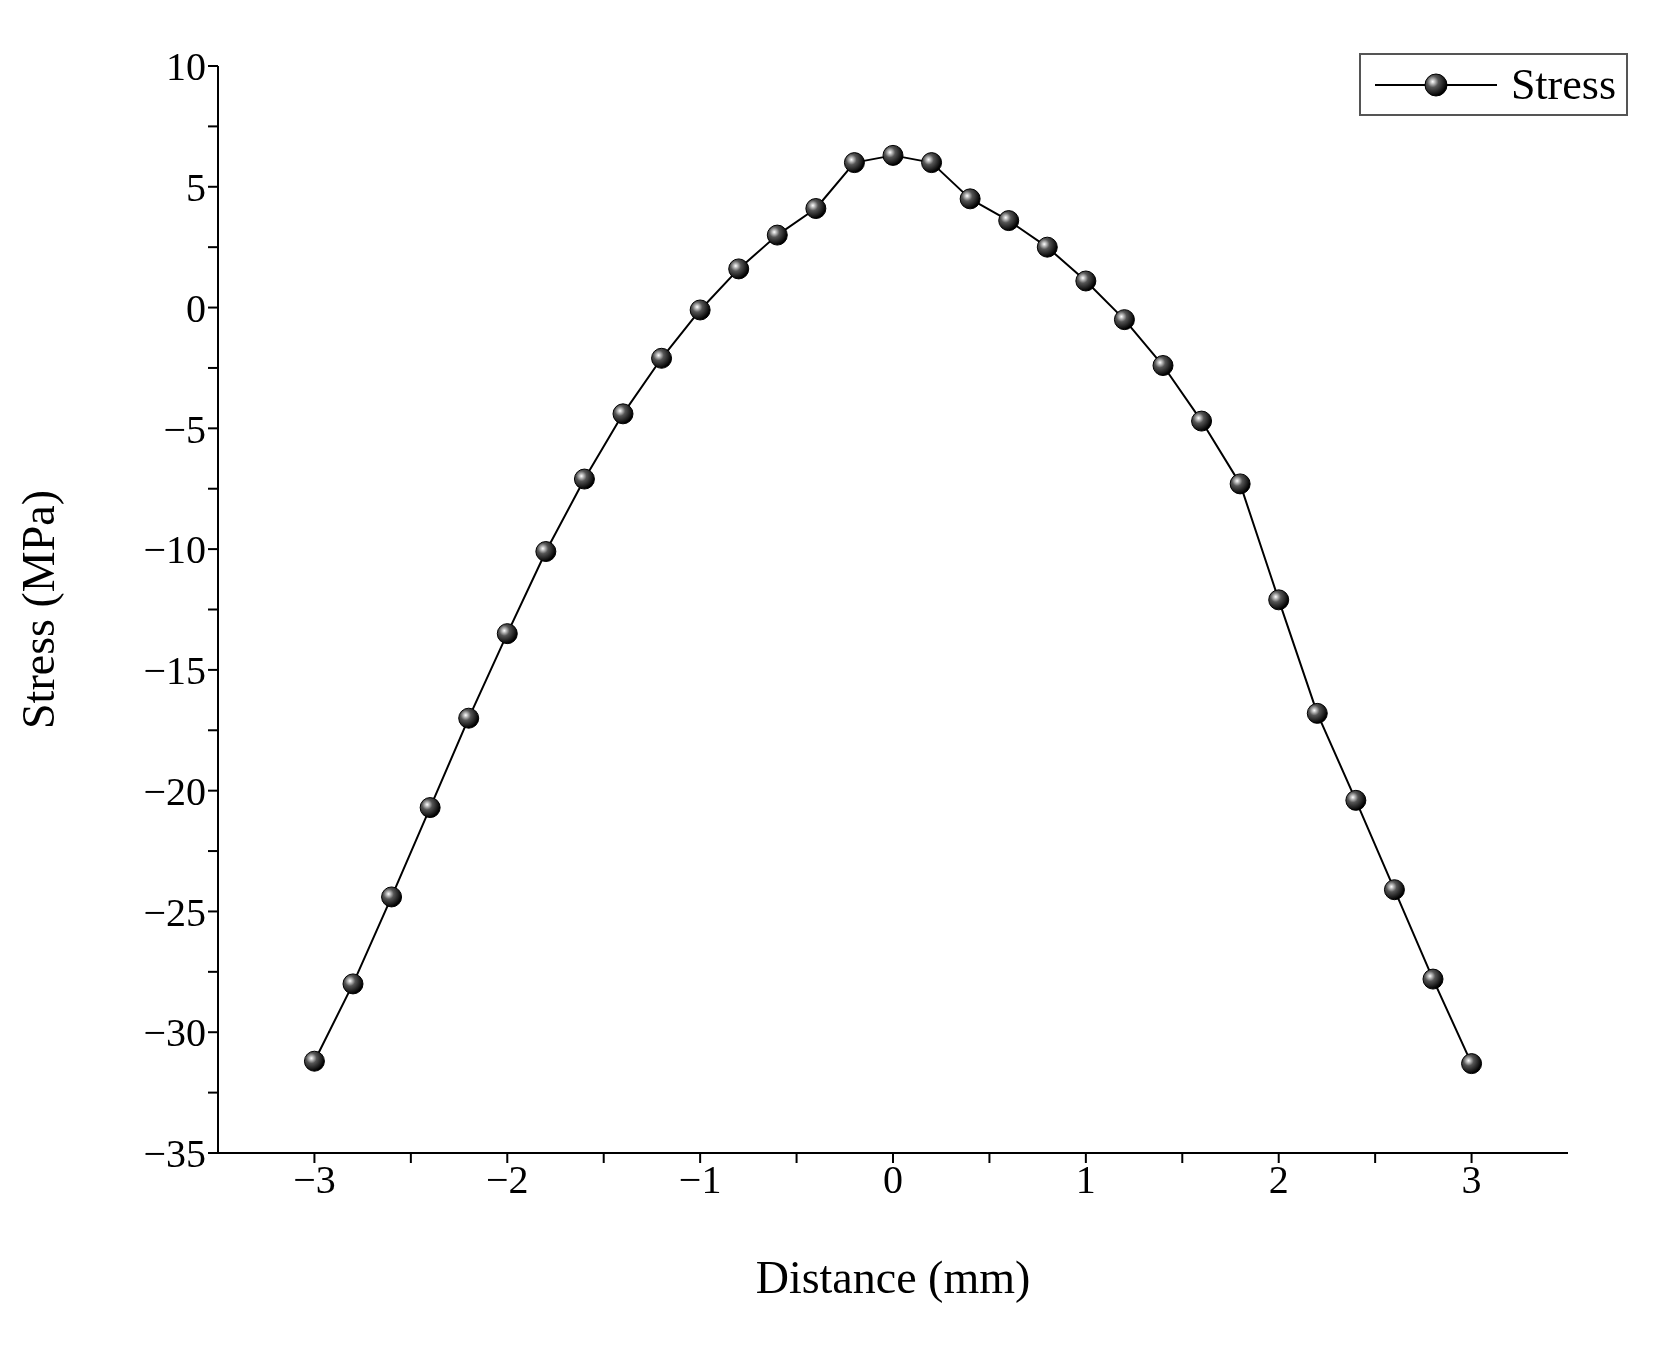  I want to click on y-tick-label: −5, so click(184, 429).